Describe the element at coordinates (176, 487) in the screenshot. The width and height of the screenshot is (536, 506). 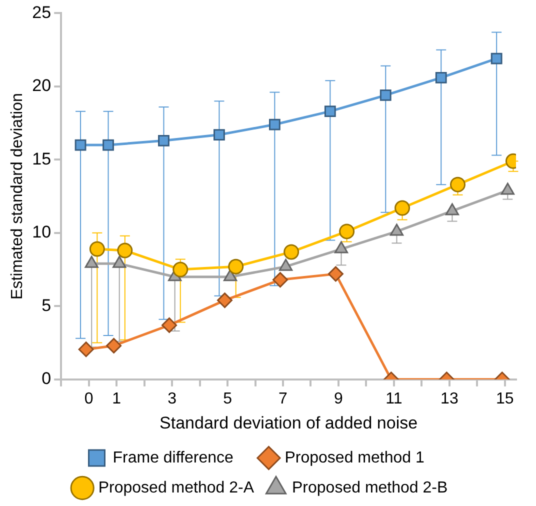
I see `legend-label: Proposed method 2-A` at that location.